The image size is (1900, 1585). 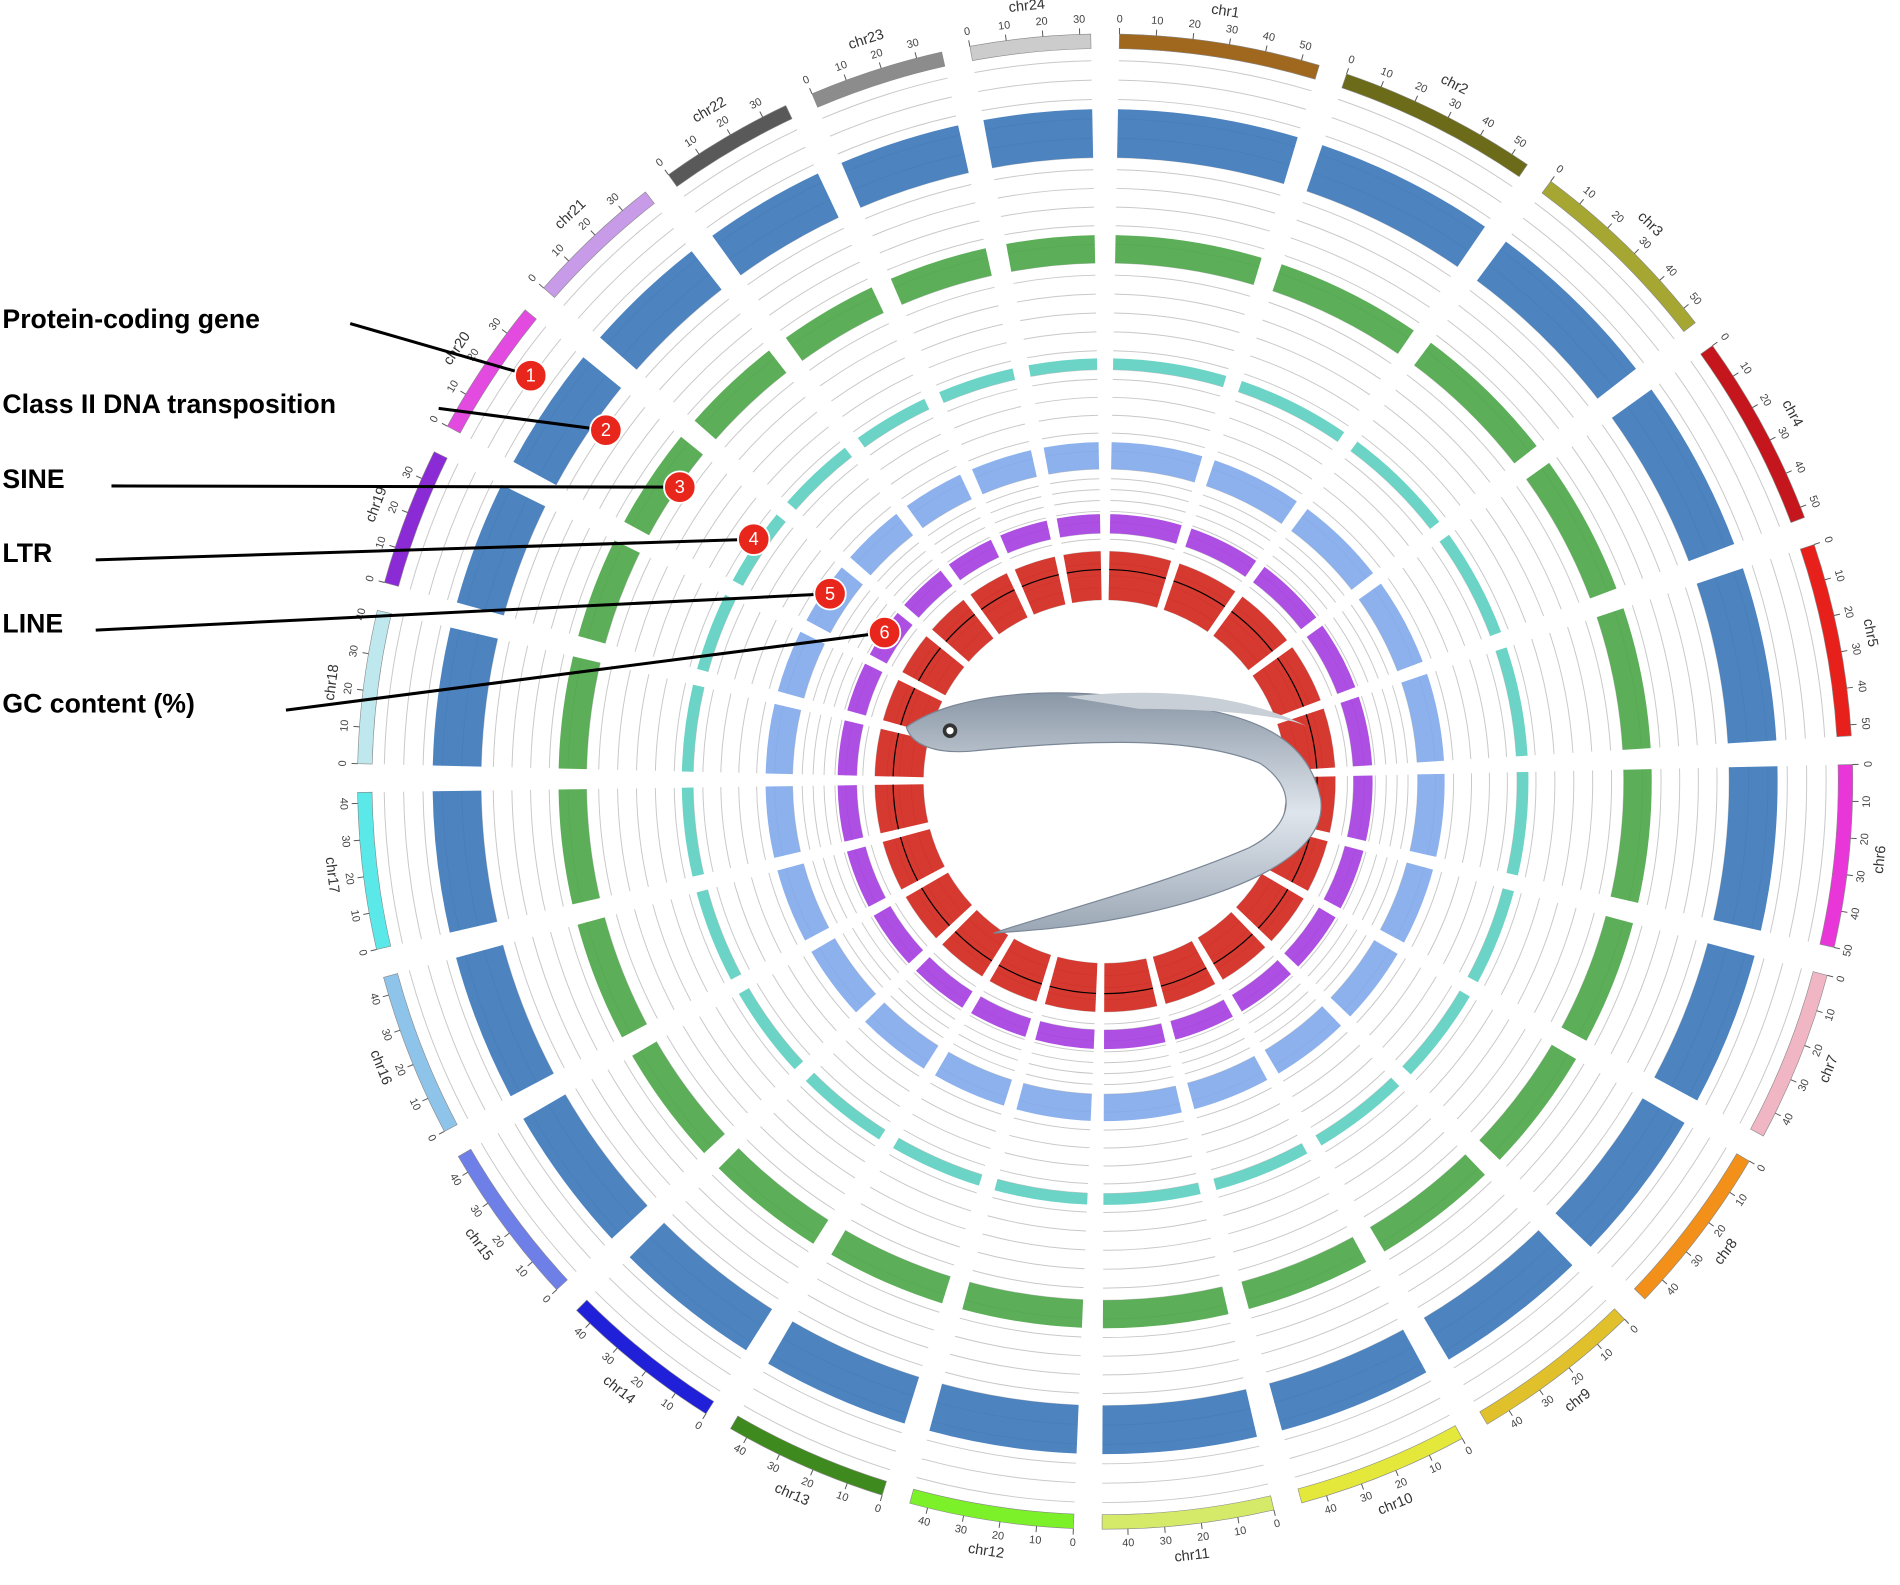 I want to click on gc-median-line, so click(x=1040, y=581).